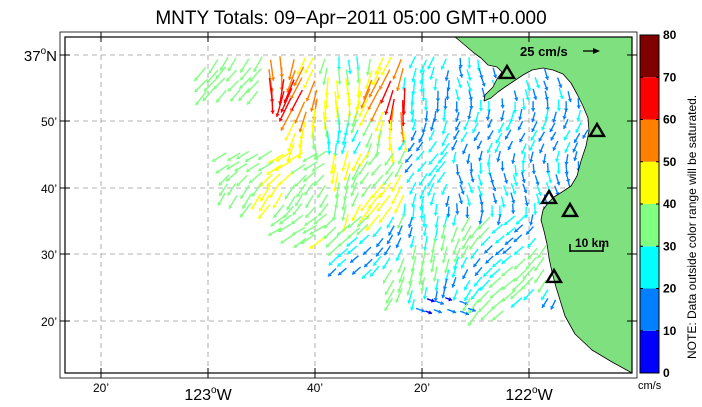 The image size is (702, 407). What do you see at coordinates (670, 35) in the screenshot?
I see `colorbar-tick-label: 80` at bounding box center [670, 35].